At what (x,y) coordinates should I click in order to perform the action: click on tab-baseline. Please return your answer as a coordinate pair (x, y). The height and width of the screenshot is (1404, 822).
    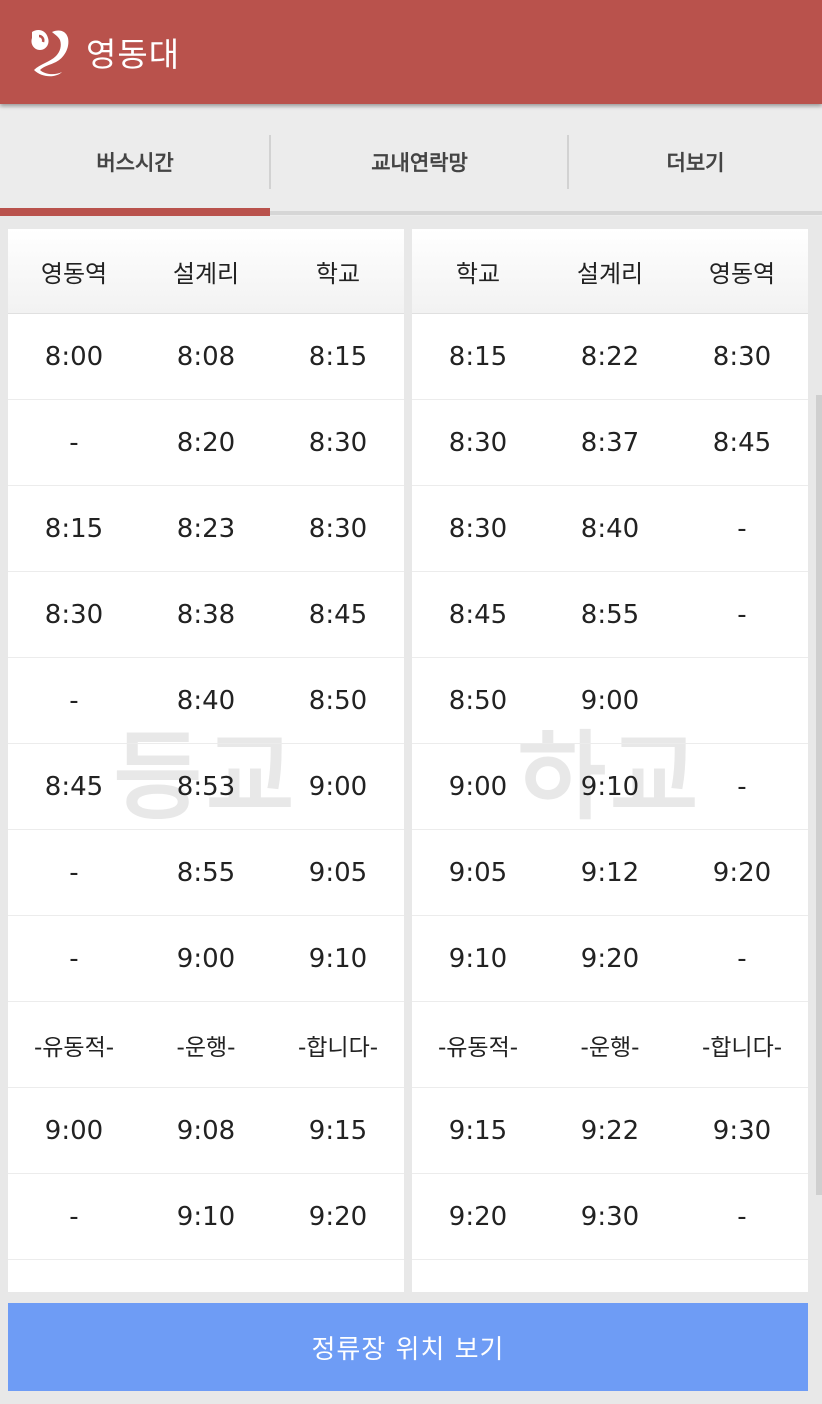
    Looking at the image, I should click on (411, 213).